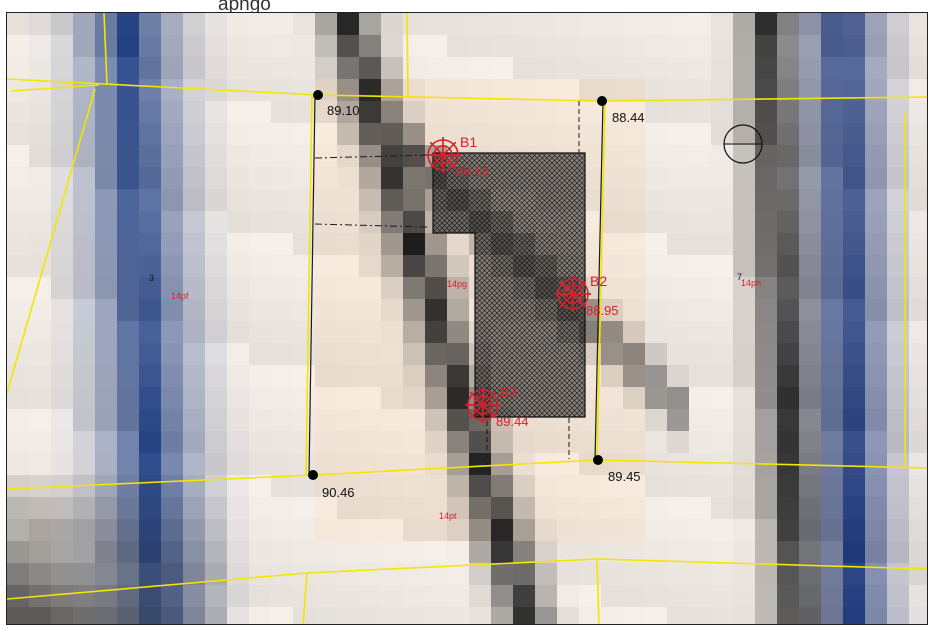  What do you see at coordinates (761, 564) in the screenshot?
I see `boundary-line` at bounding box center [761, 564].